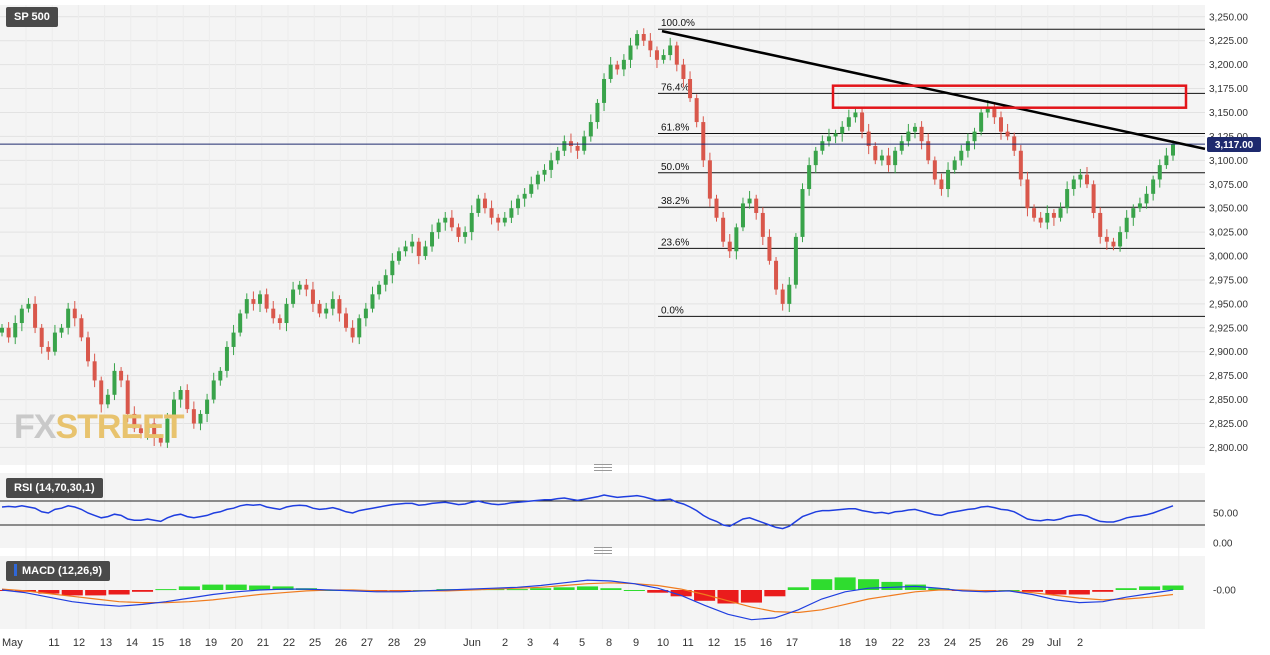 Image resolution: width=1270 pixels, height=655 pixels. What do you see at coordinates (62, 571) in the screenshot?
I see `macd-tag-label: MACD (12,26,9)` at bounding box center [62, 571].